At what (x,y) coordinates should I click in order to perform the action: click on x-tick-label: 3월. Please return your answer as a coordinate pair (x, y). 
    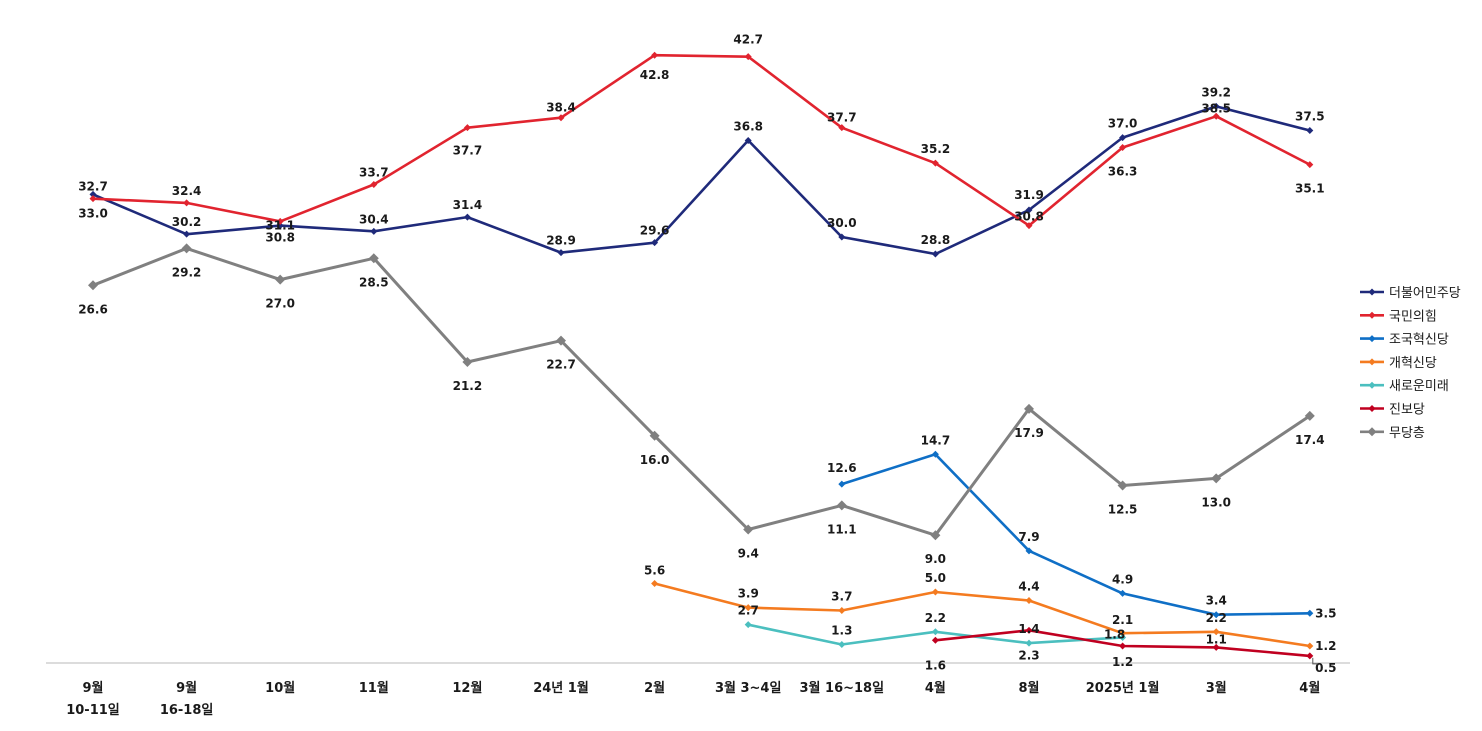
    Looking at the image, I should click on (1216, 688).